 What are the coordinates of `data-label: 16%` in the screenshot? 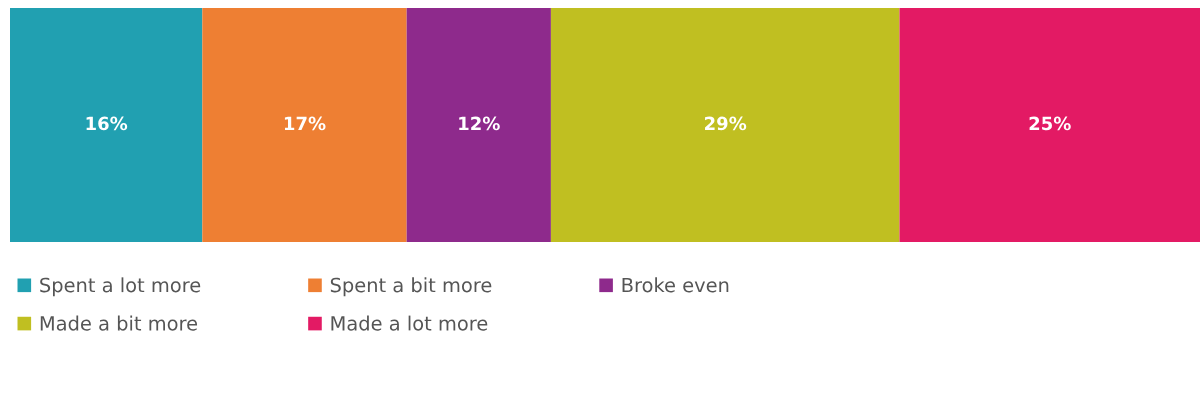 It's located at (107, 123).